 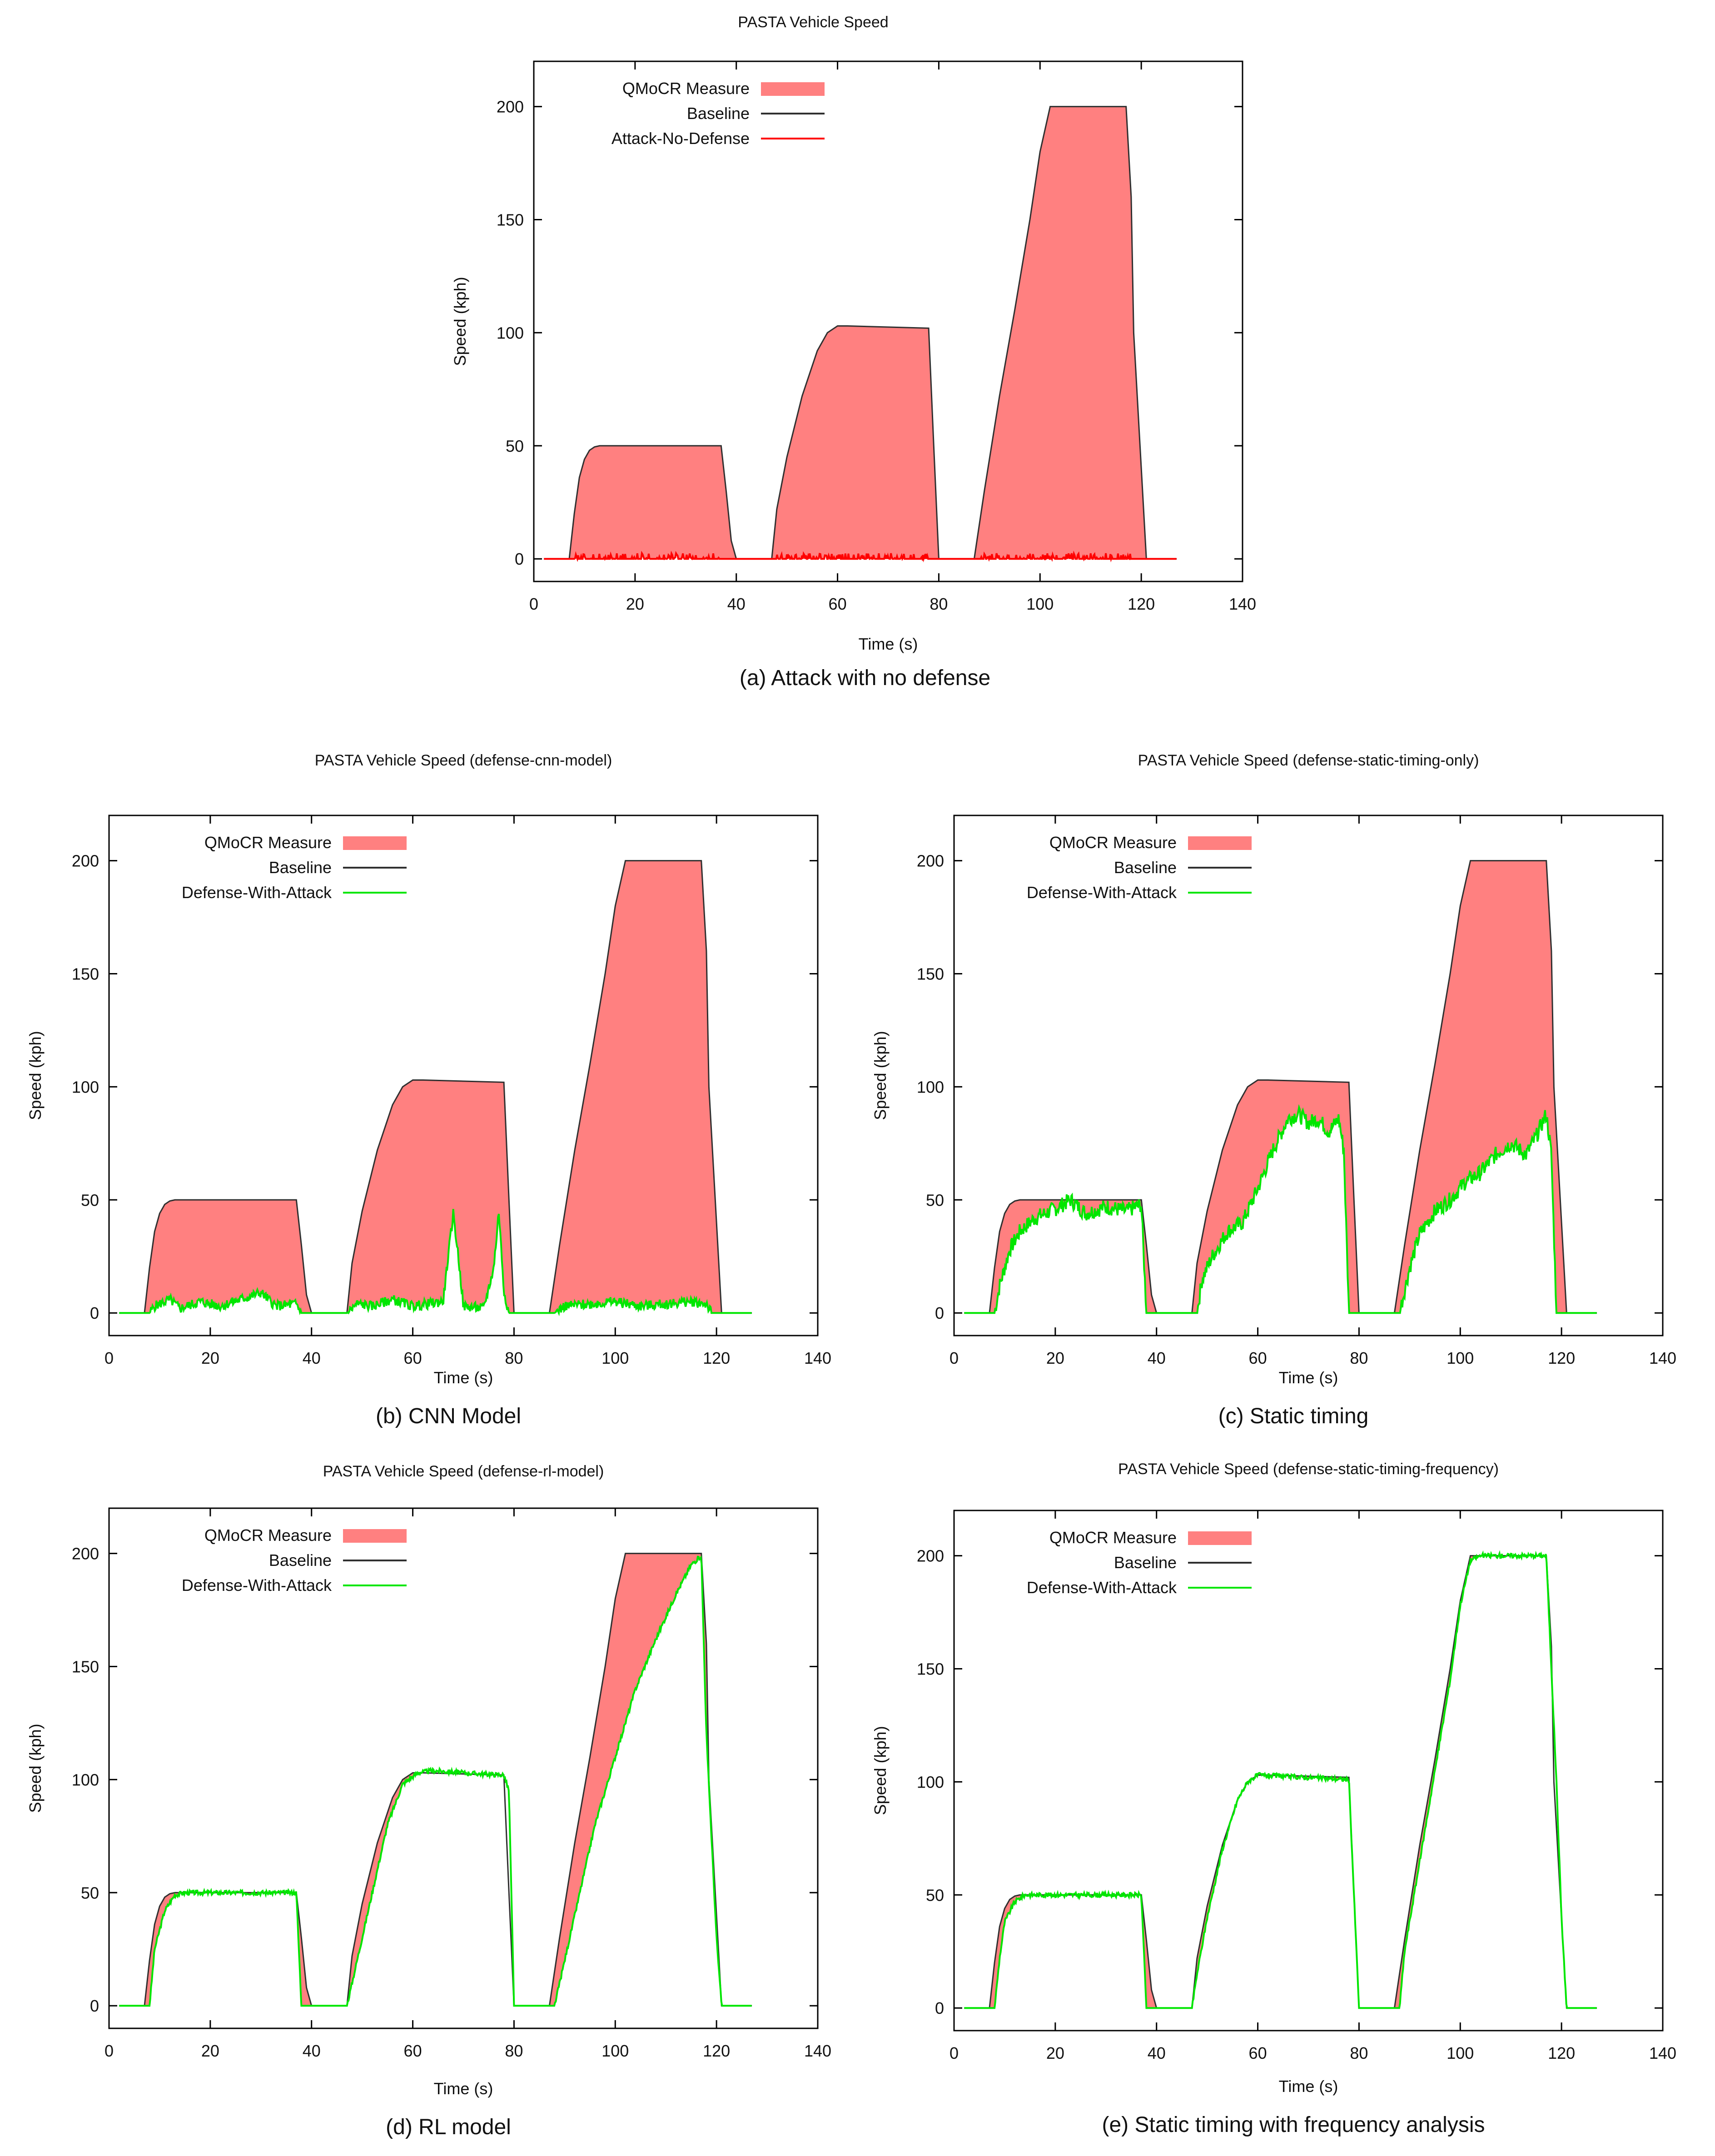 What do you see at coordinates (680, 138) in the screenshot?
I see `legend-label: Attack-No-Defense` at bounding box center [680, 138].